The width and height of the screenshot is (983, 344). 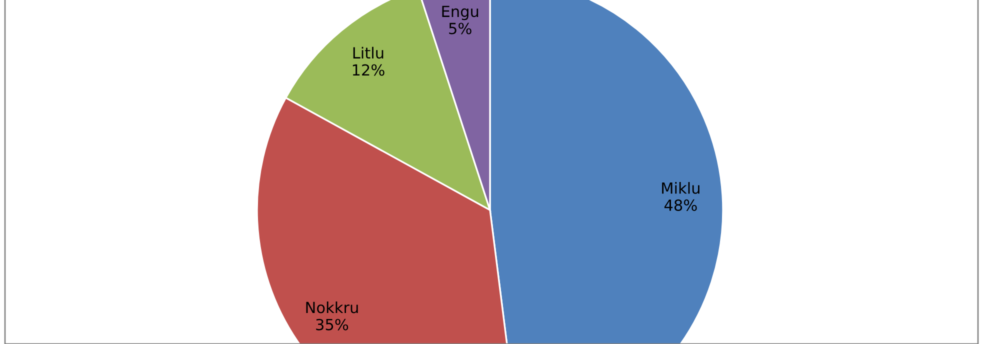 I want to click on slice-label: Nokkru, so click(x=332, y=307).